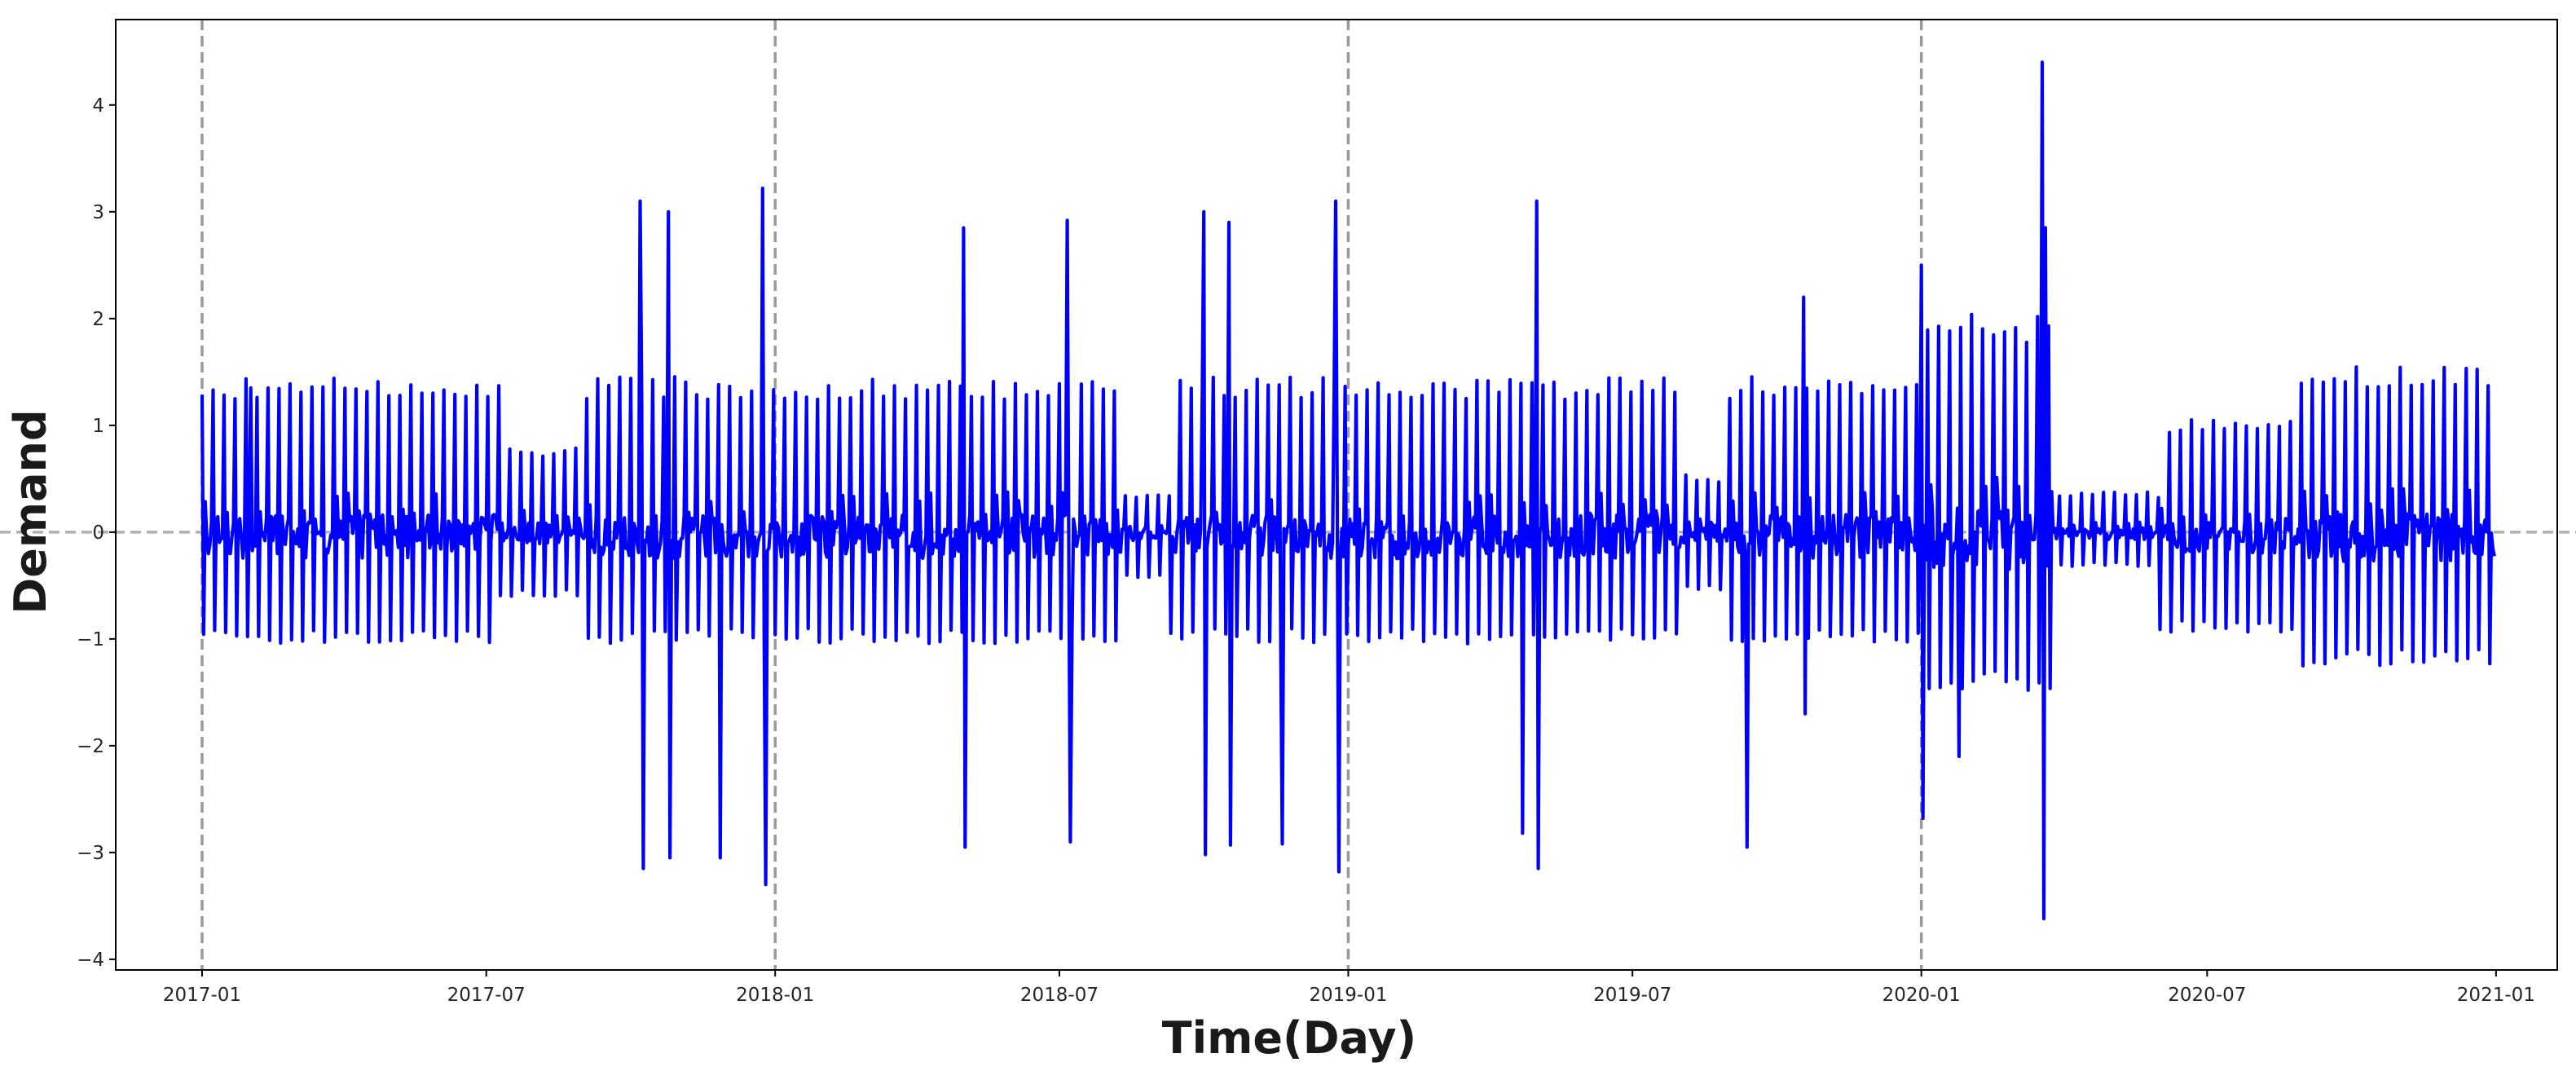  Describe the element at coordinates (1922, 995) in the screenshot. I see `x-tick-label: 2020-01` at that location.